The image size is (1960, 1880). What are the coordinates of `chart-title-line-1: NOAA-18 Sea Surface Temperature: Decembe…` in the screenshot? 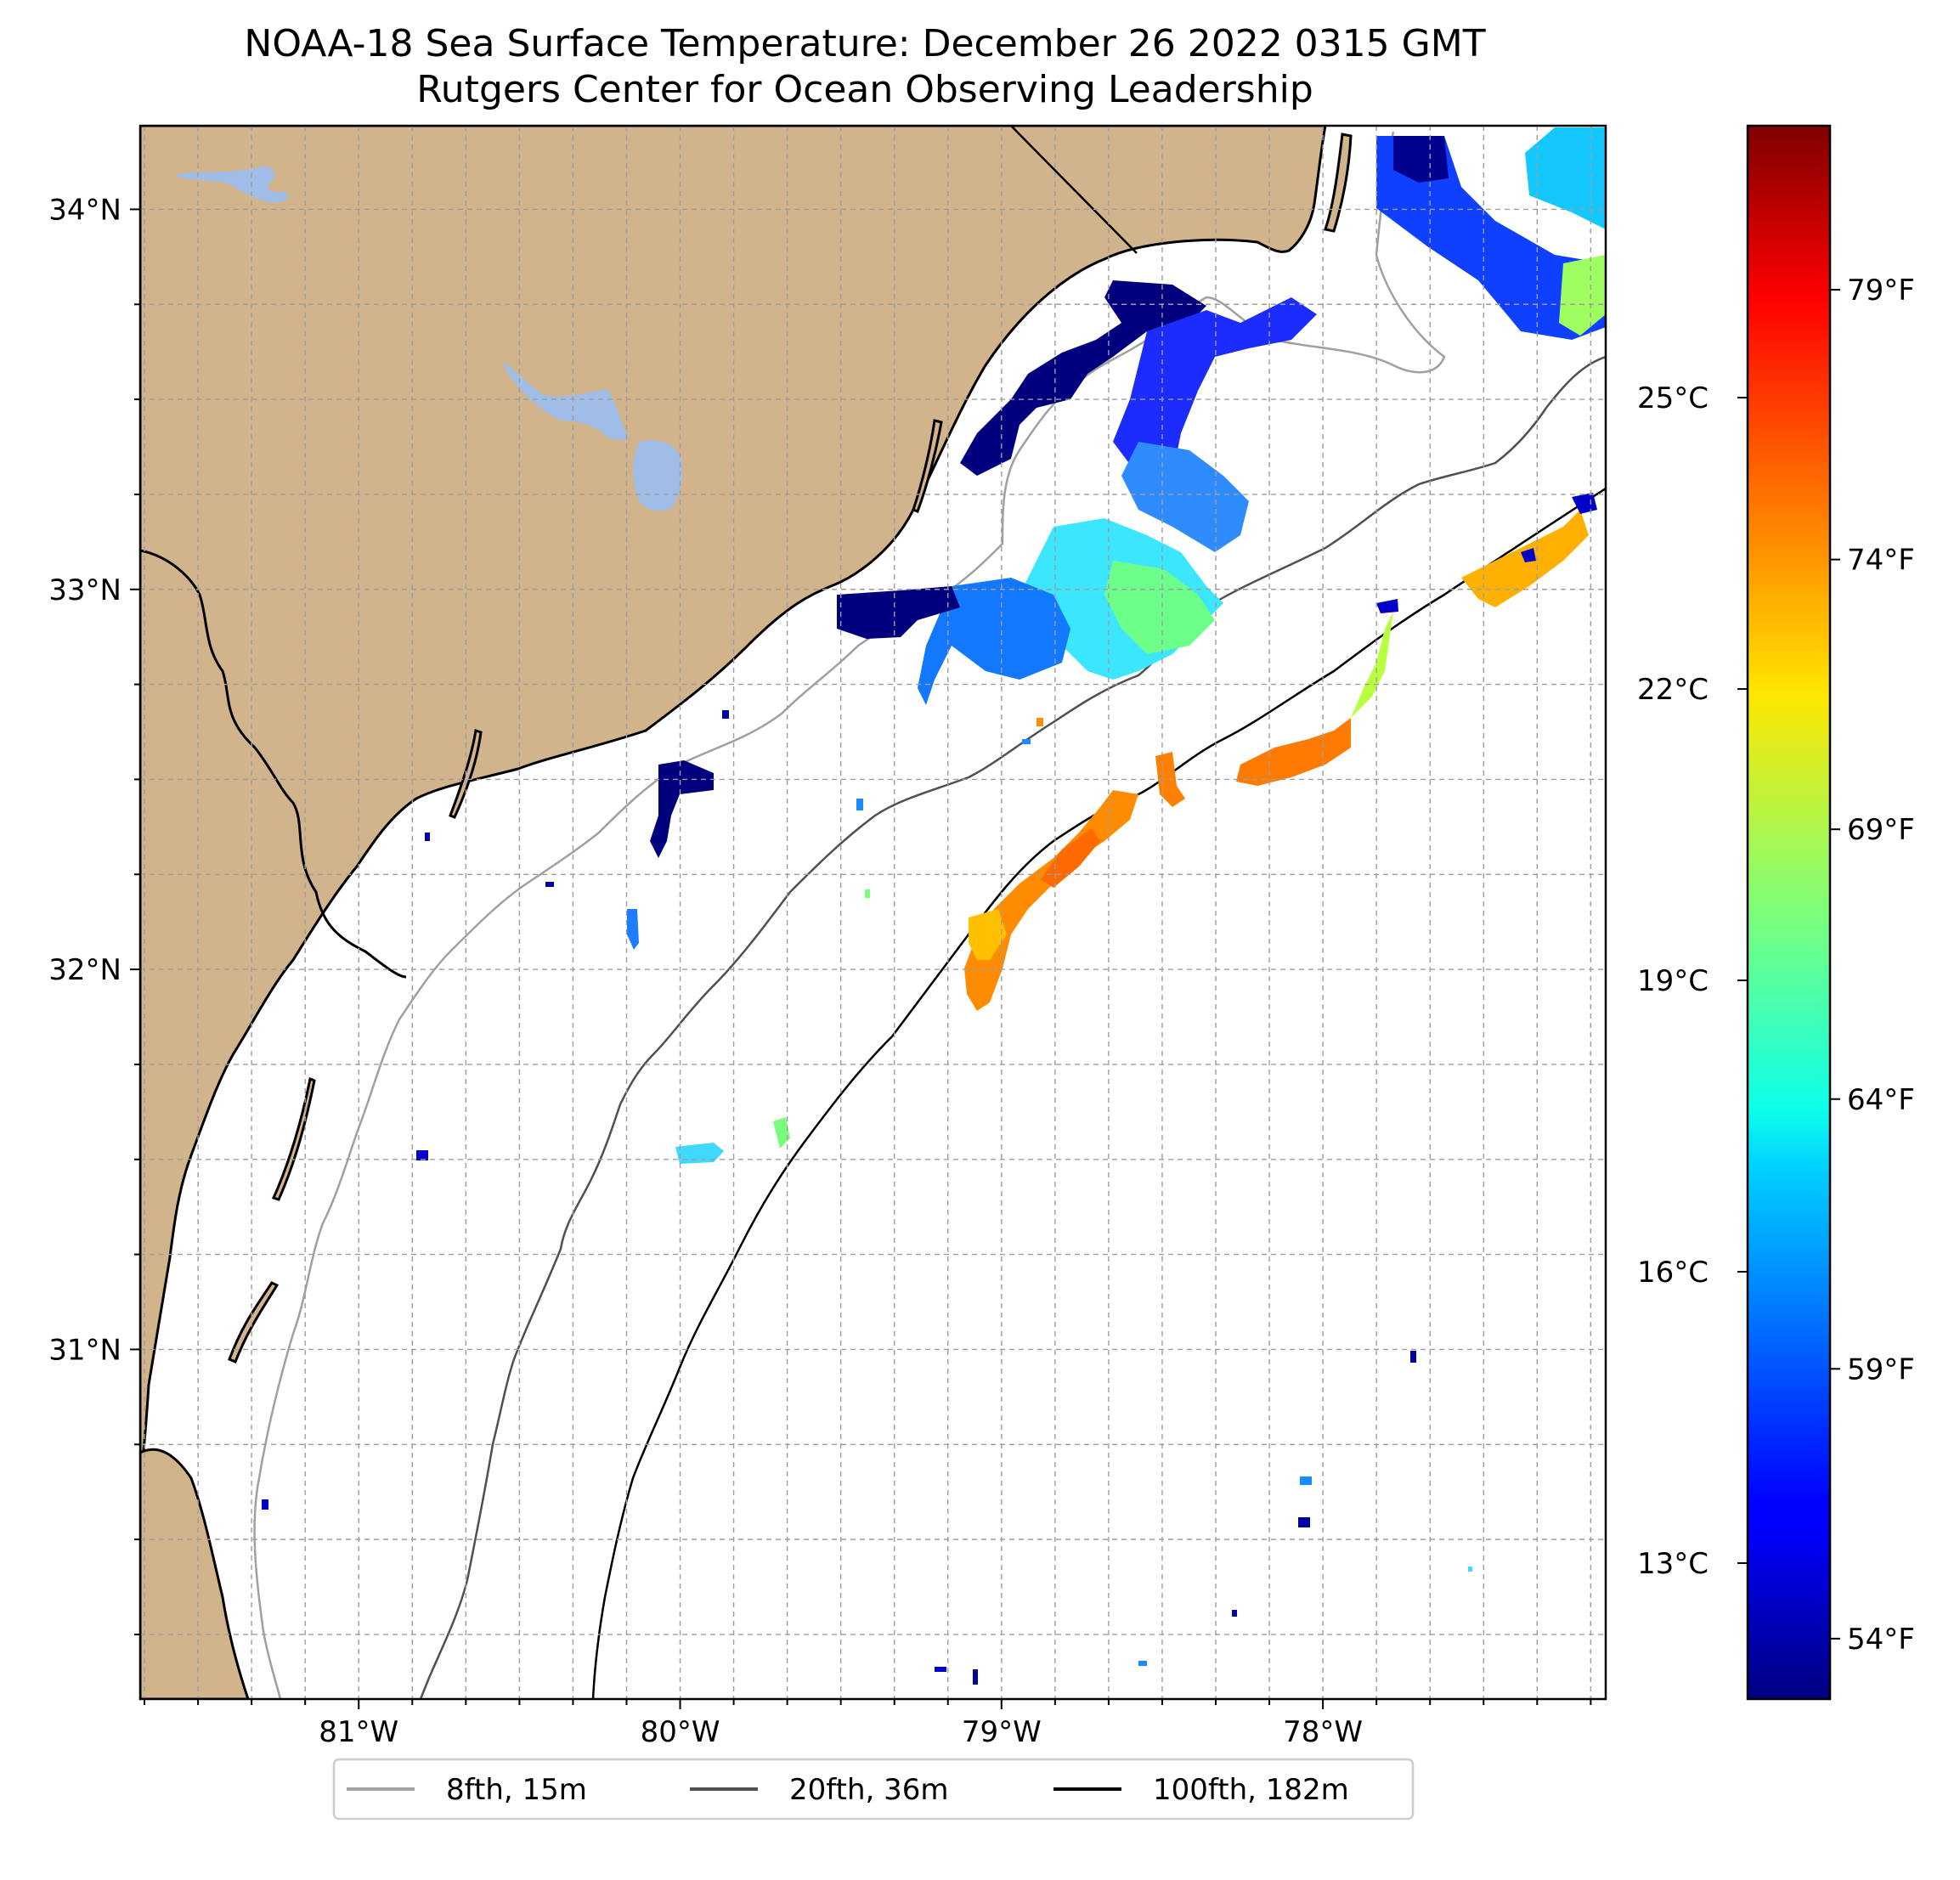 It's located at (865, 44).